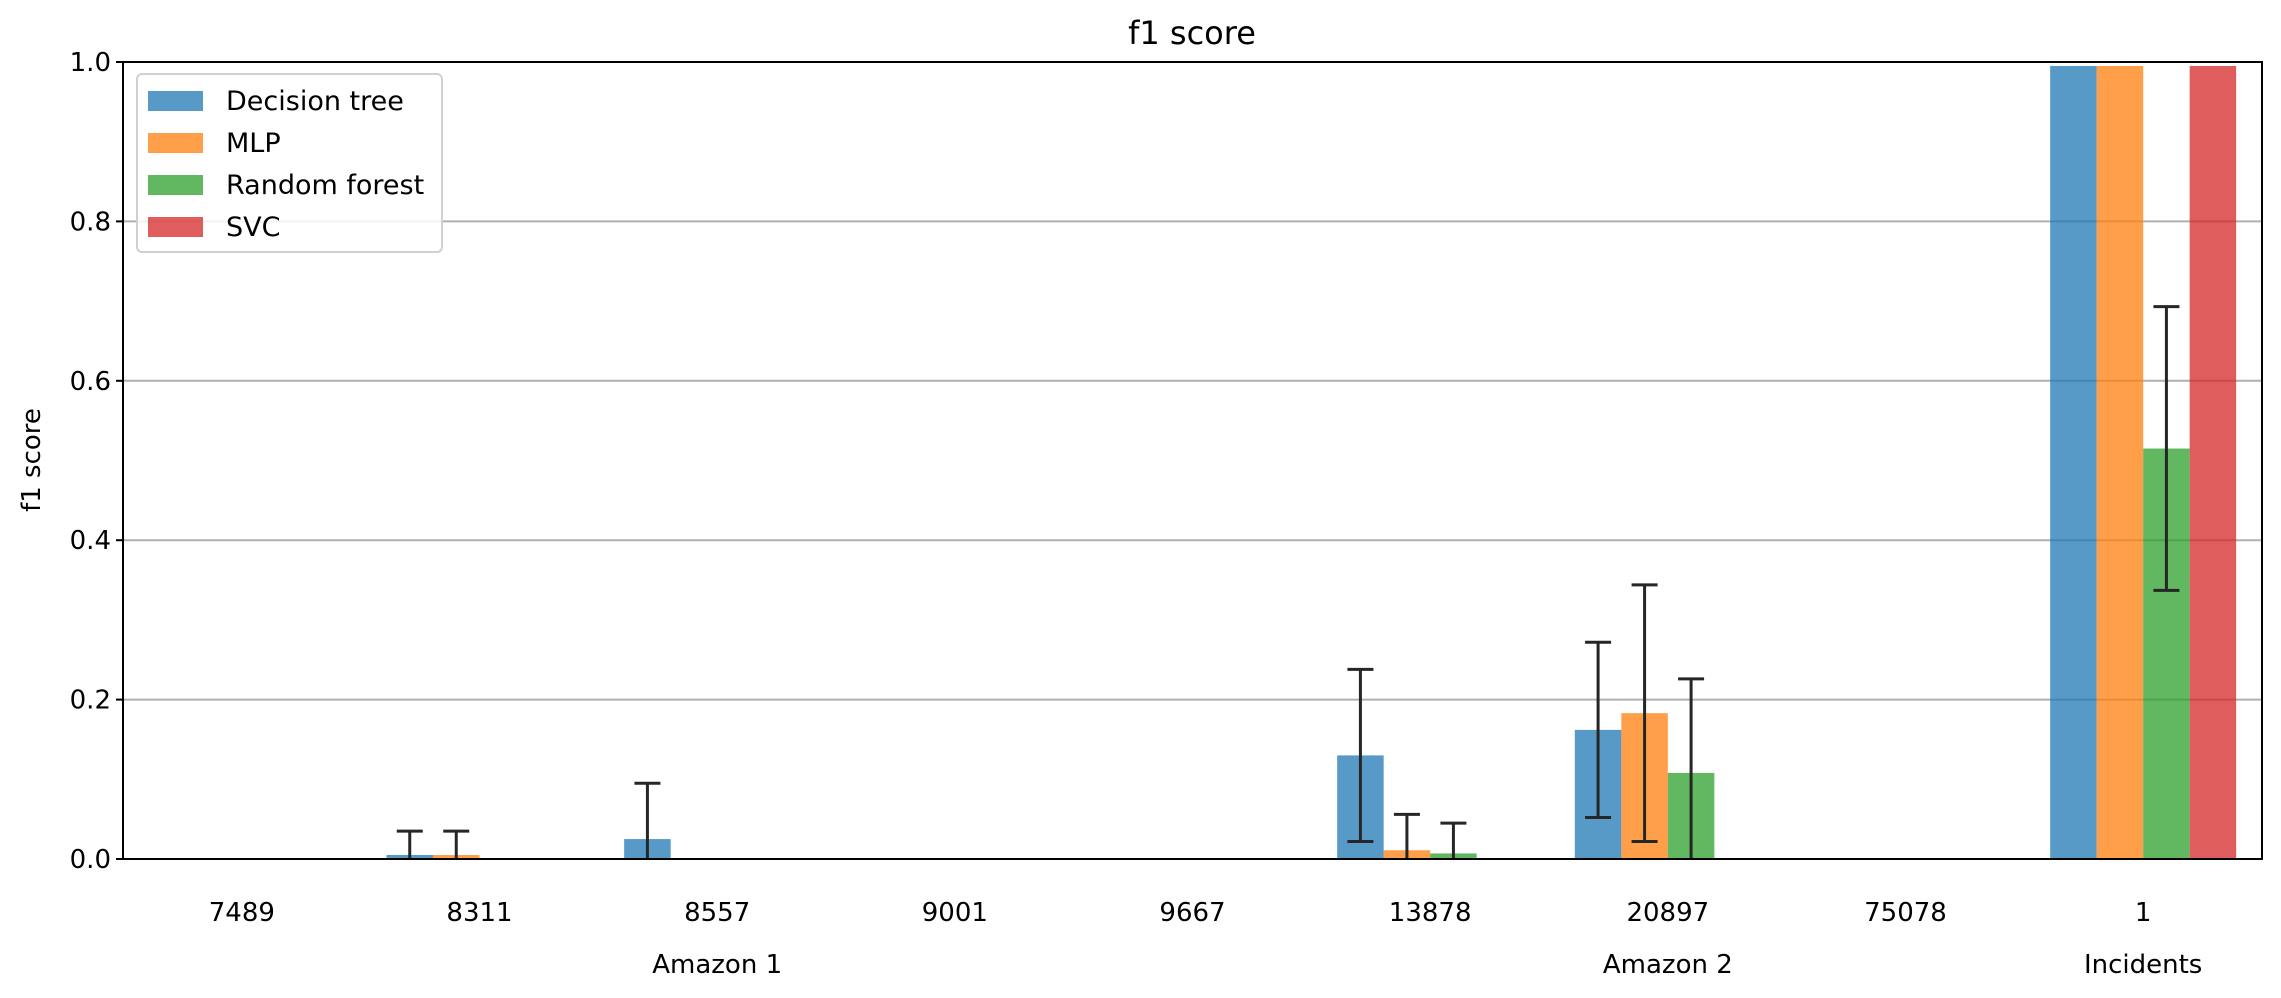 This screenshot has width=2281, height=998. What do you see at coordinates (2143, 965) in the screenshot?
I see `x-group-label: Incidents` at bounding box center [2143, 965].